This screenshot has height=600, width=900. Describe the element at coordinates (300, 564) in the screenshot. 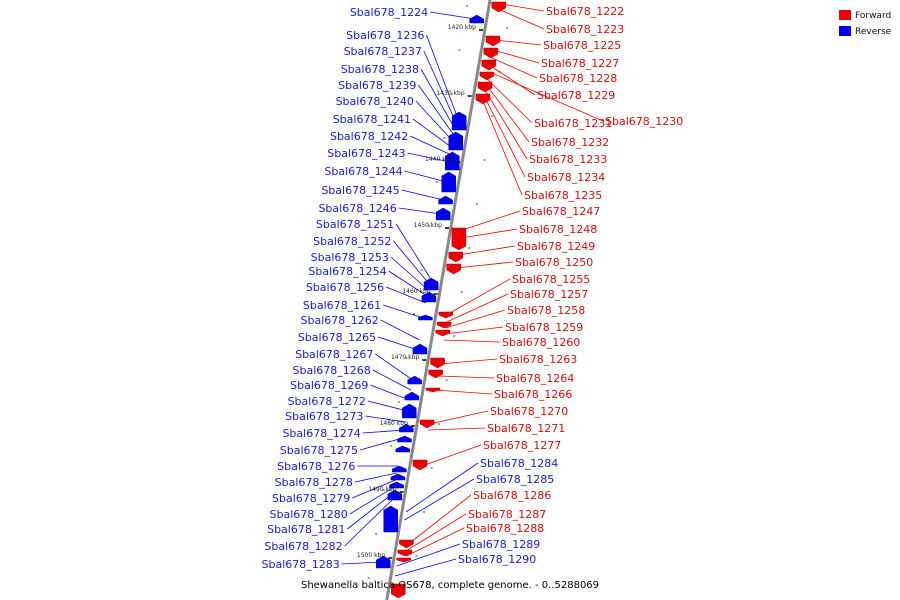

I see `gene-label-reverse: Sbal678_1283` at that location.